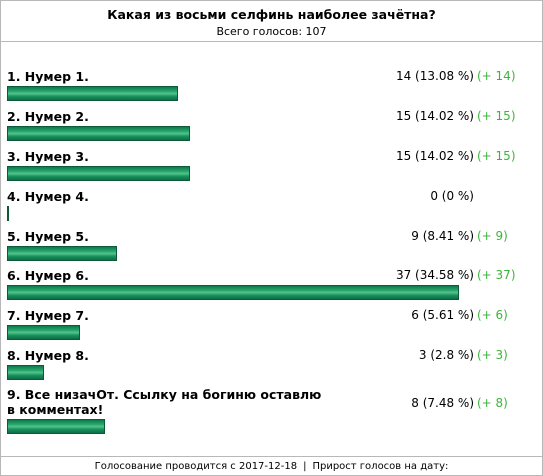 This screenshot has height=476, width=543. I want to click on option-count: 14 (13.08 %), so click(435, 76).